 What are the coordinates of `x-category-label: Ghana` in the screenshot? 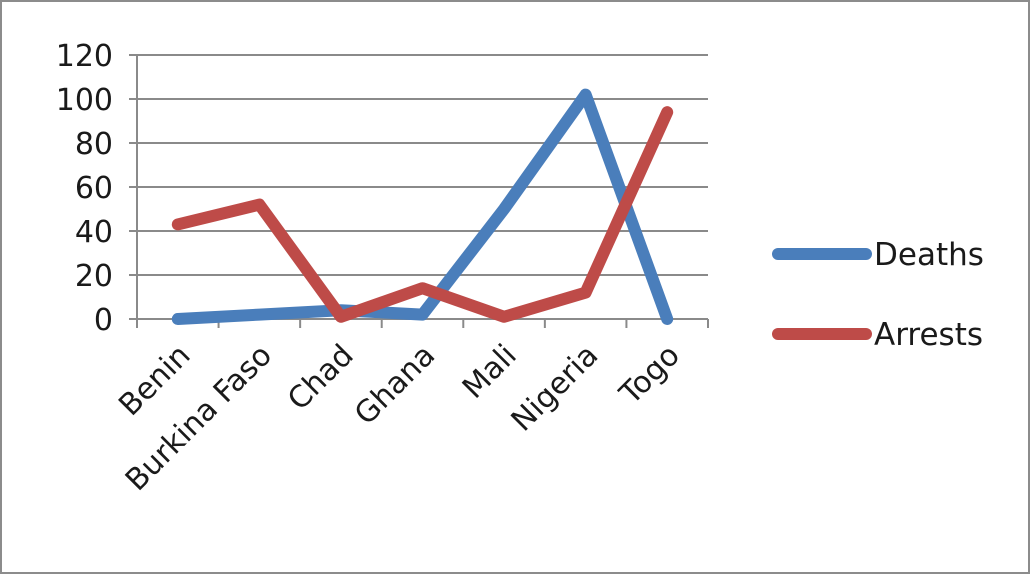 It's located at (395, 385).